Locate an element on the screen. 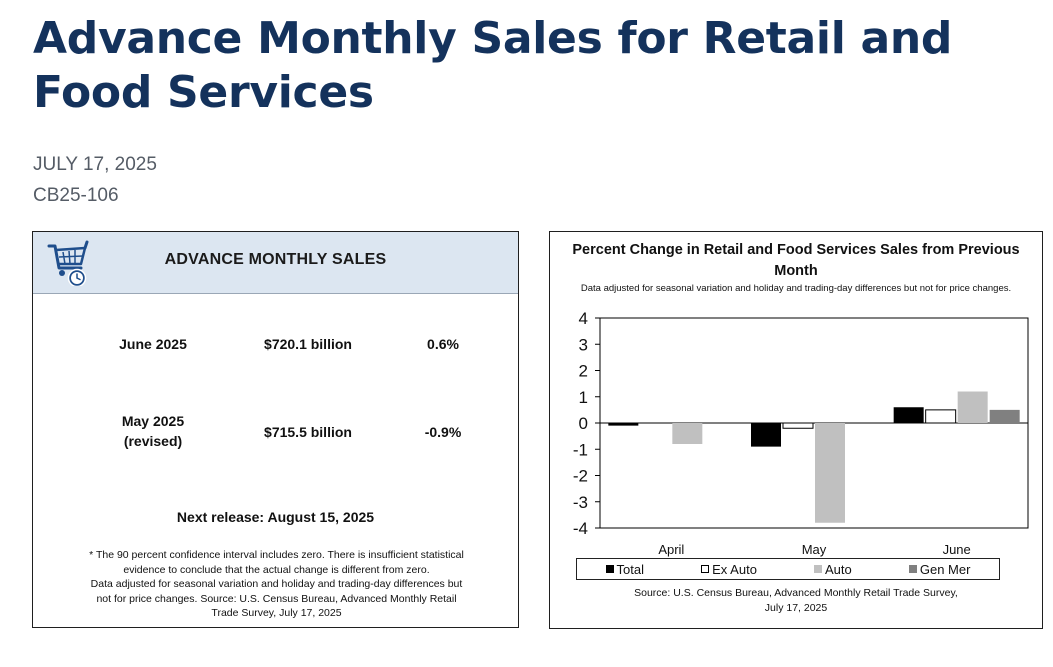 Image resolution: width=1053 pixels, height=667 pixels. bar-auto-april is located at coordinates (687, 433).